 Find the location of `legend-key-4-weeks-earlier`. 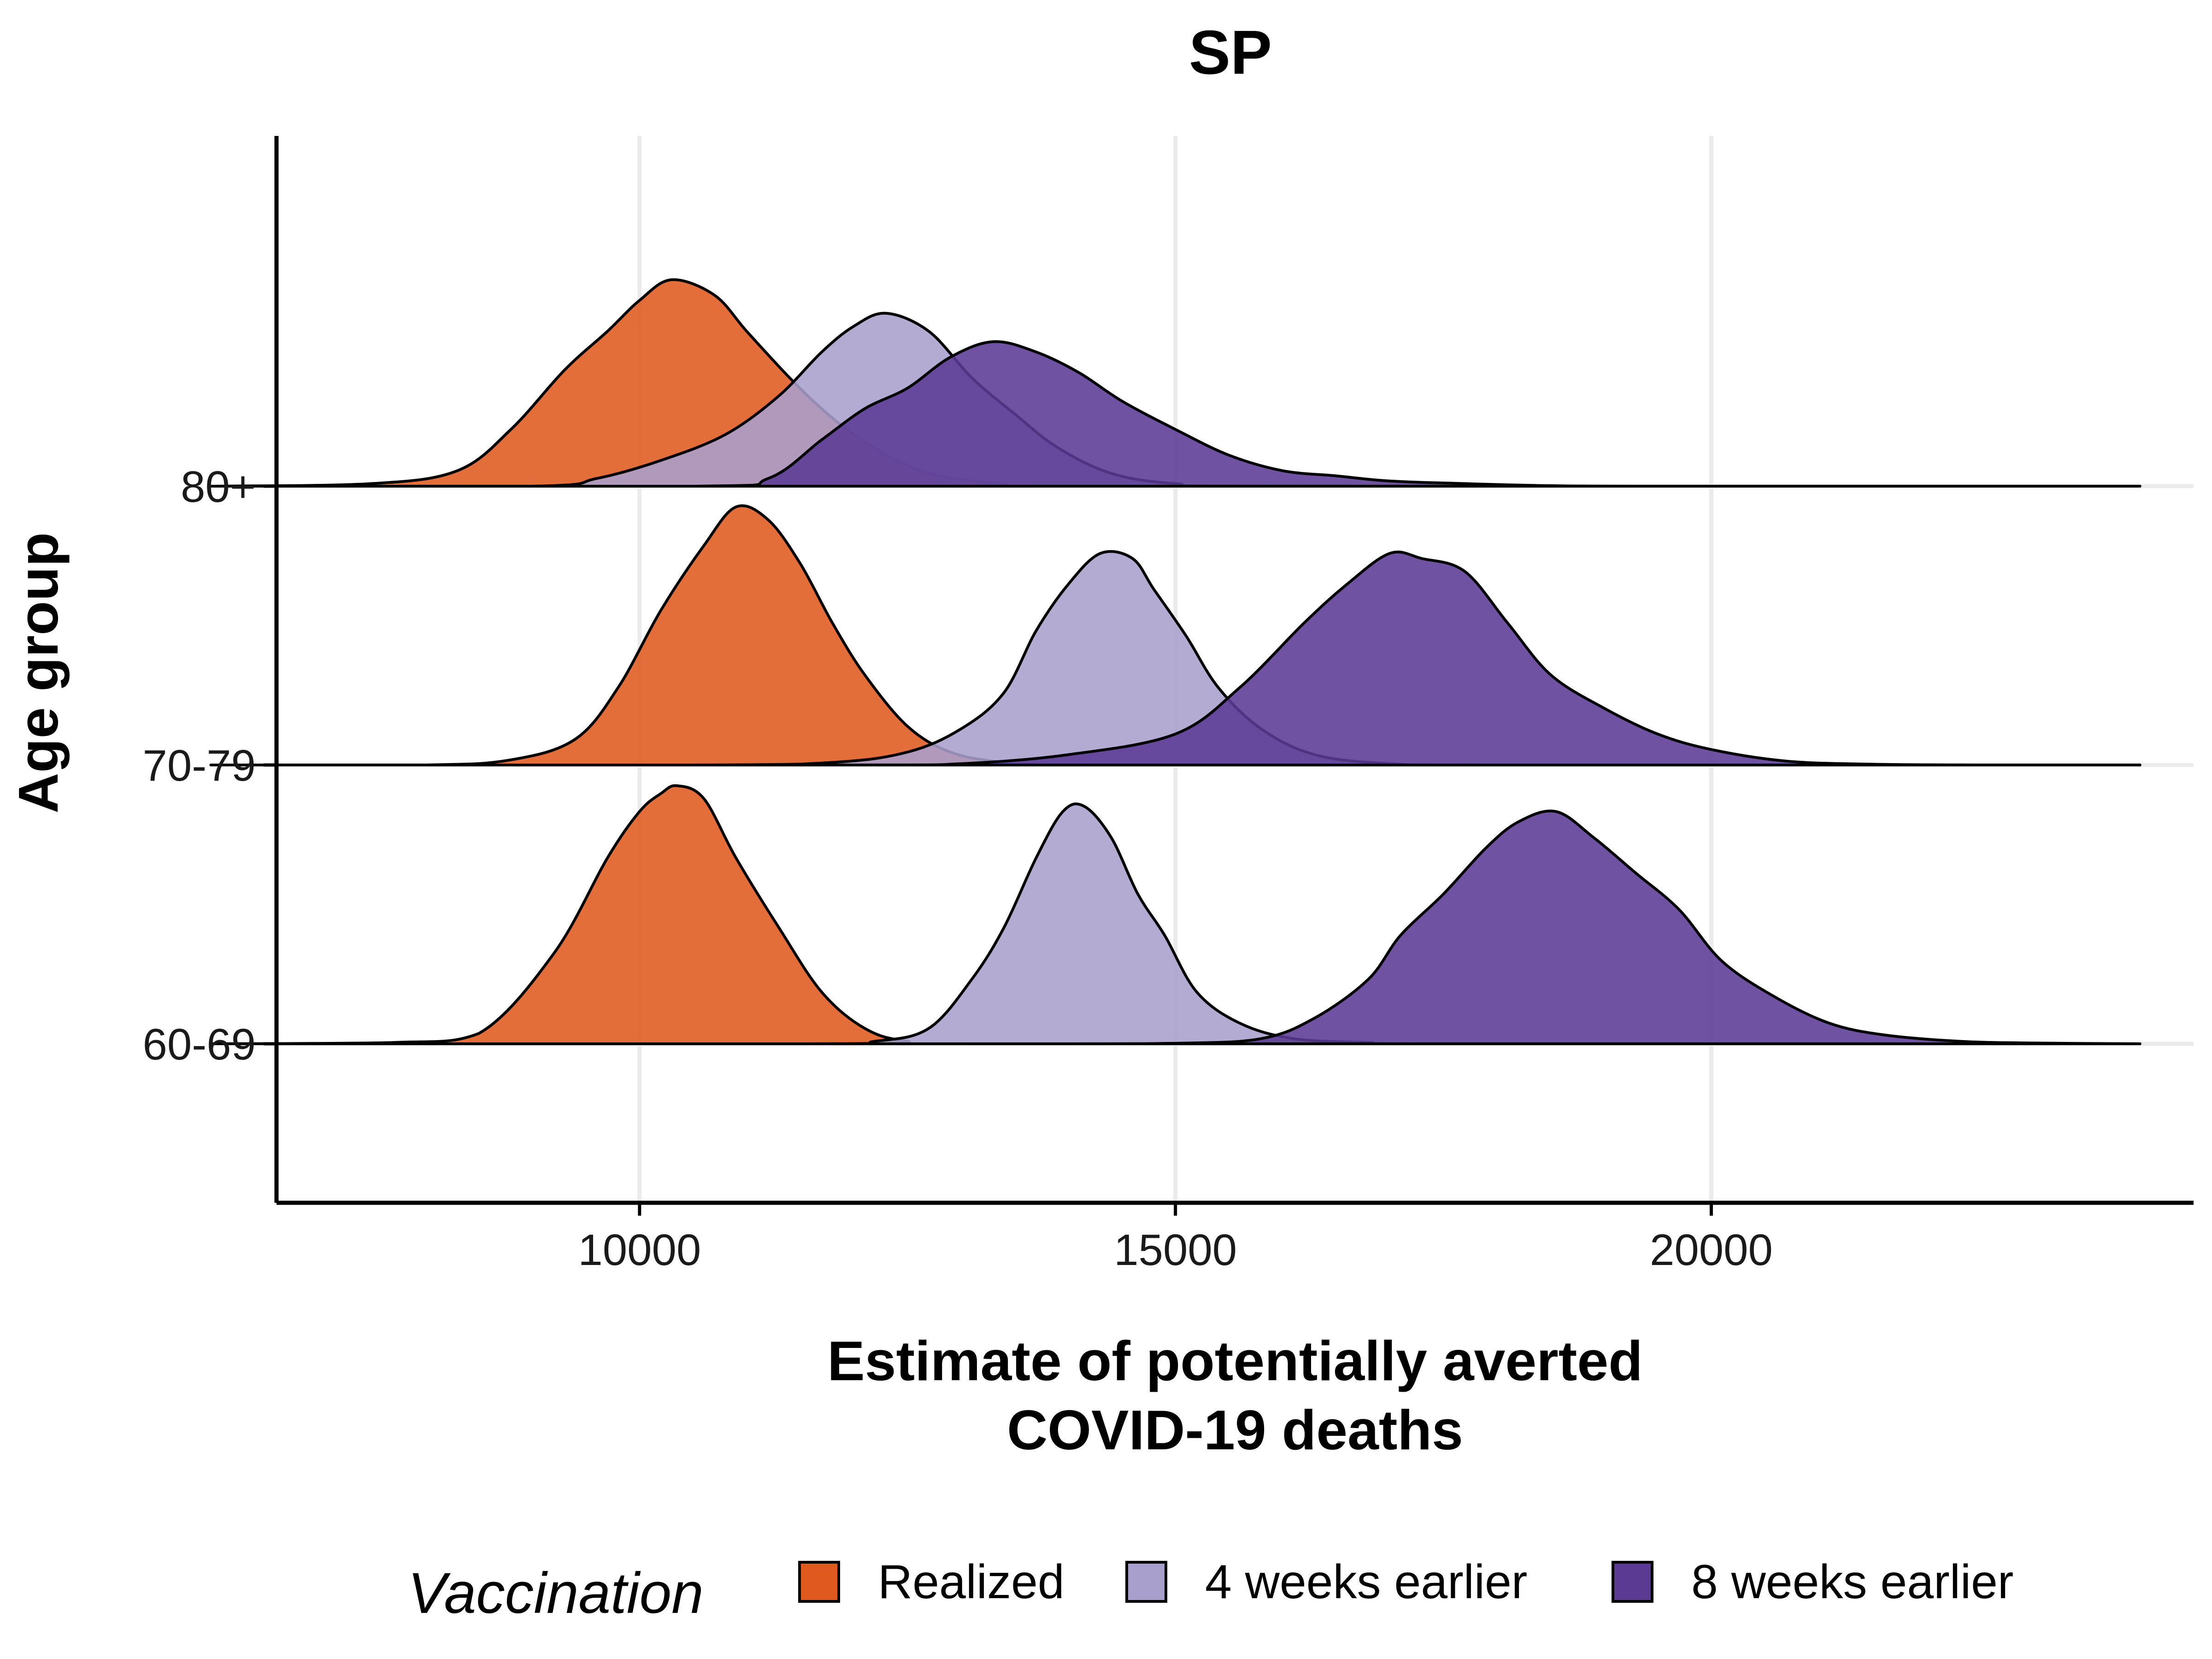

legend-key-4-weeks-earlier is located at coordinates (1146, 1582).